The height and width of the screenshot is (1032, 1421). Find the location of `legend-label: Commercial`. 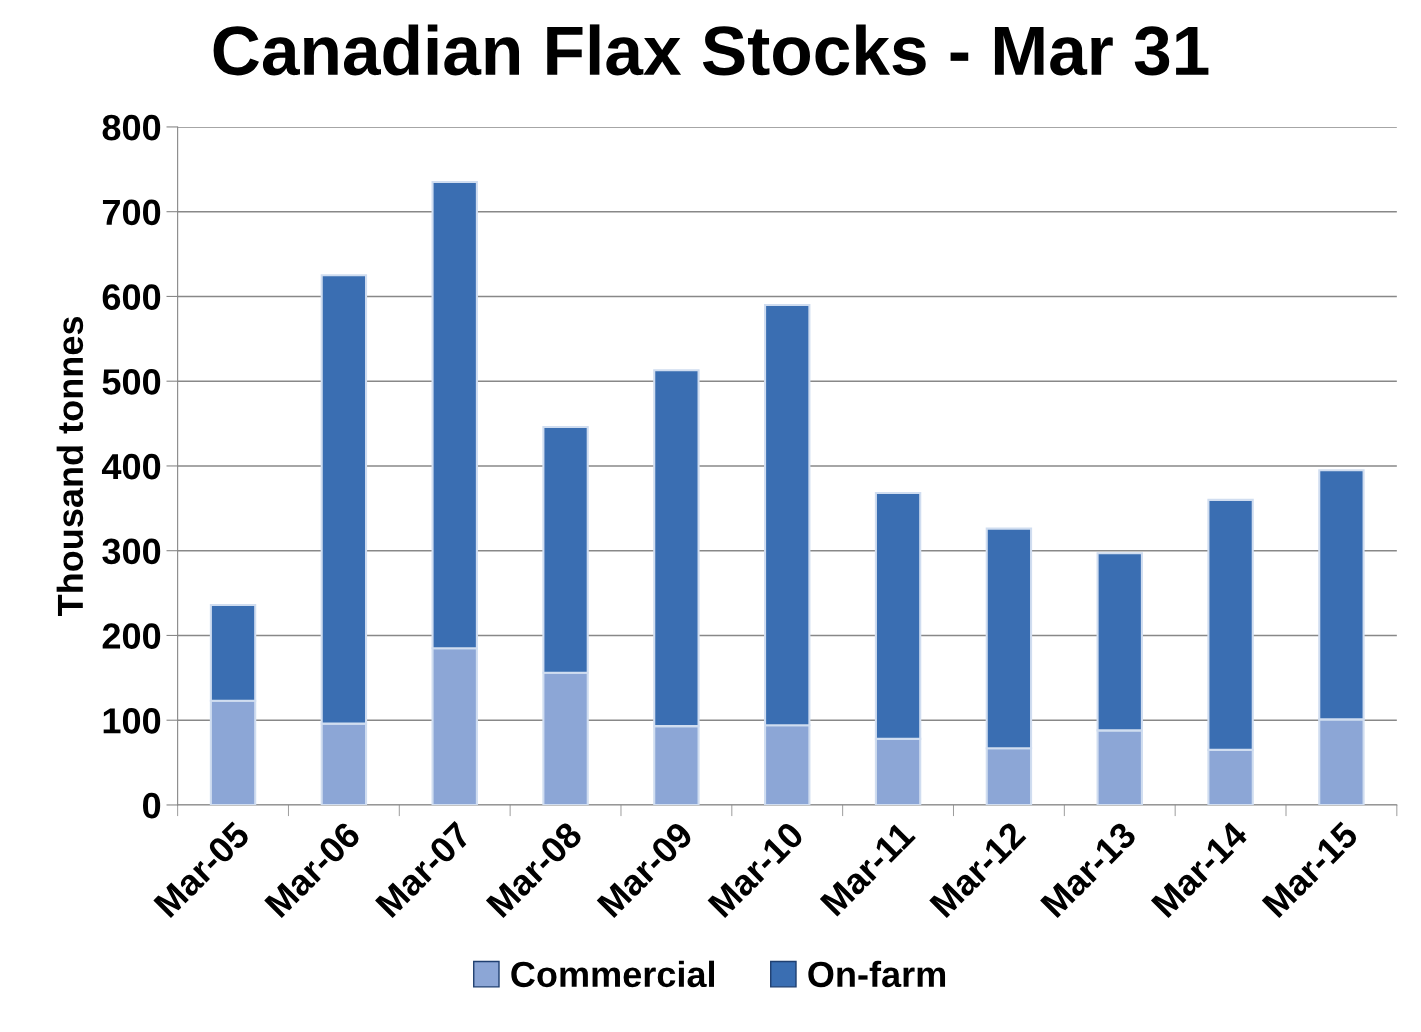

legend-label: Commercial is located at coordinates (612, 974).